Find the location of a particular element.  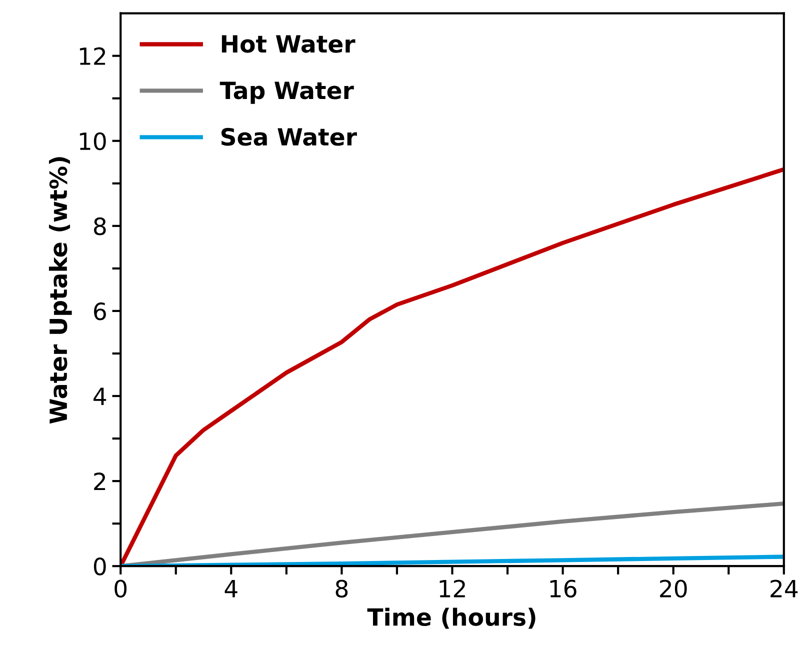

y-axis-title: Water Uptake (wt%) is located at coordinates (60, 290).